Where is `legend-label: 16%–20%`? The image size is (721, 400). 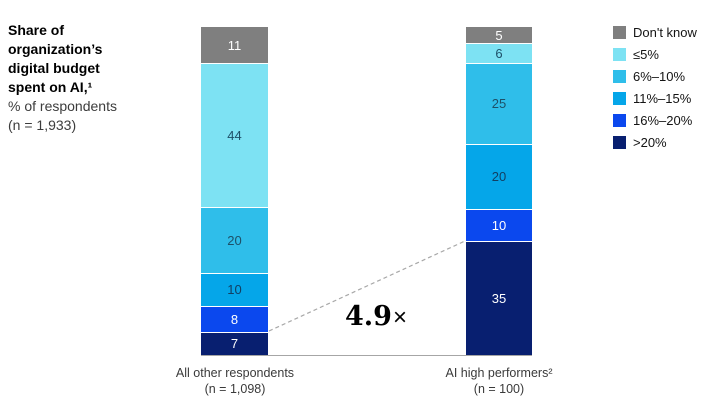
legend-label: 16%–20% is located at coordinates (663, 120).